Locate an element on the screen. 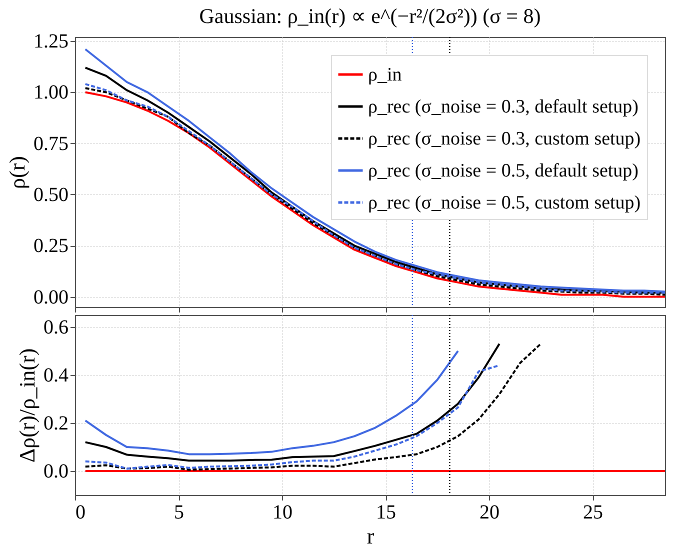 This screenshot has height=549, width=681. y-tick-label: 0.75 is located at coordinates (51, 143).